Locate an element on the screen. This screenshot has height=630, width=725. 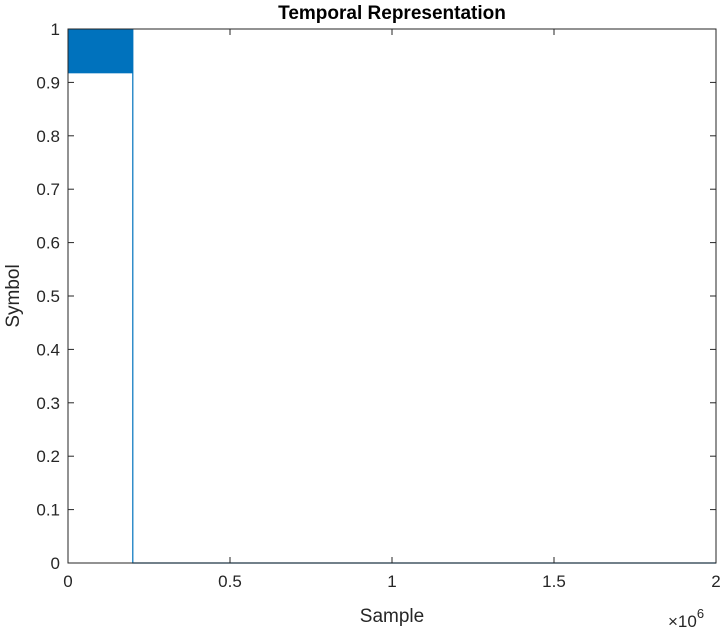
x-axis-exponent-power: 6 is located at coordinates (700, 613).